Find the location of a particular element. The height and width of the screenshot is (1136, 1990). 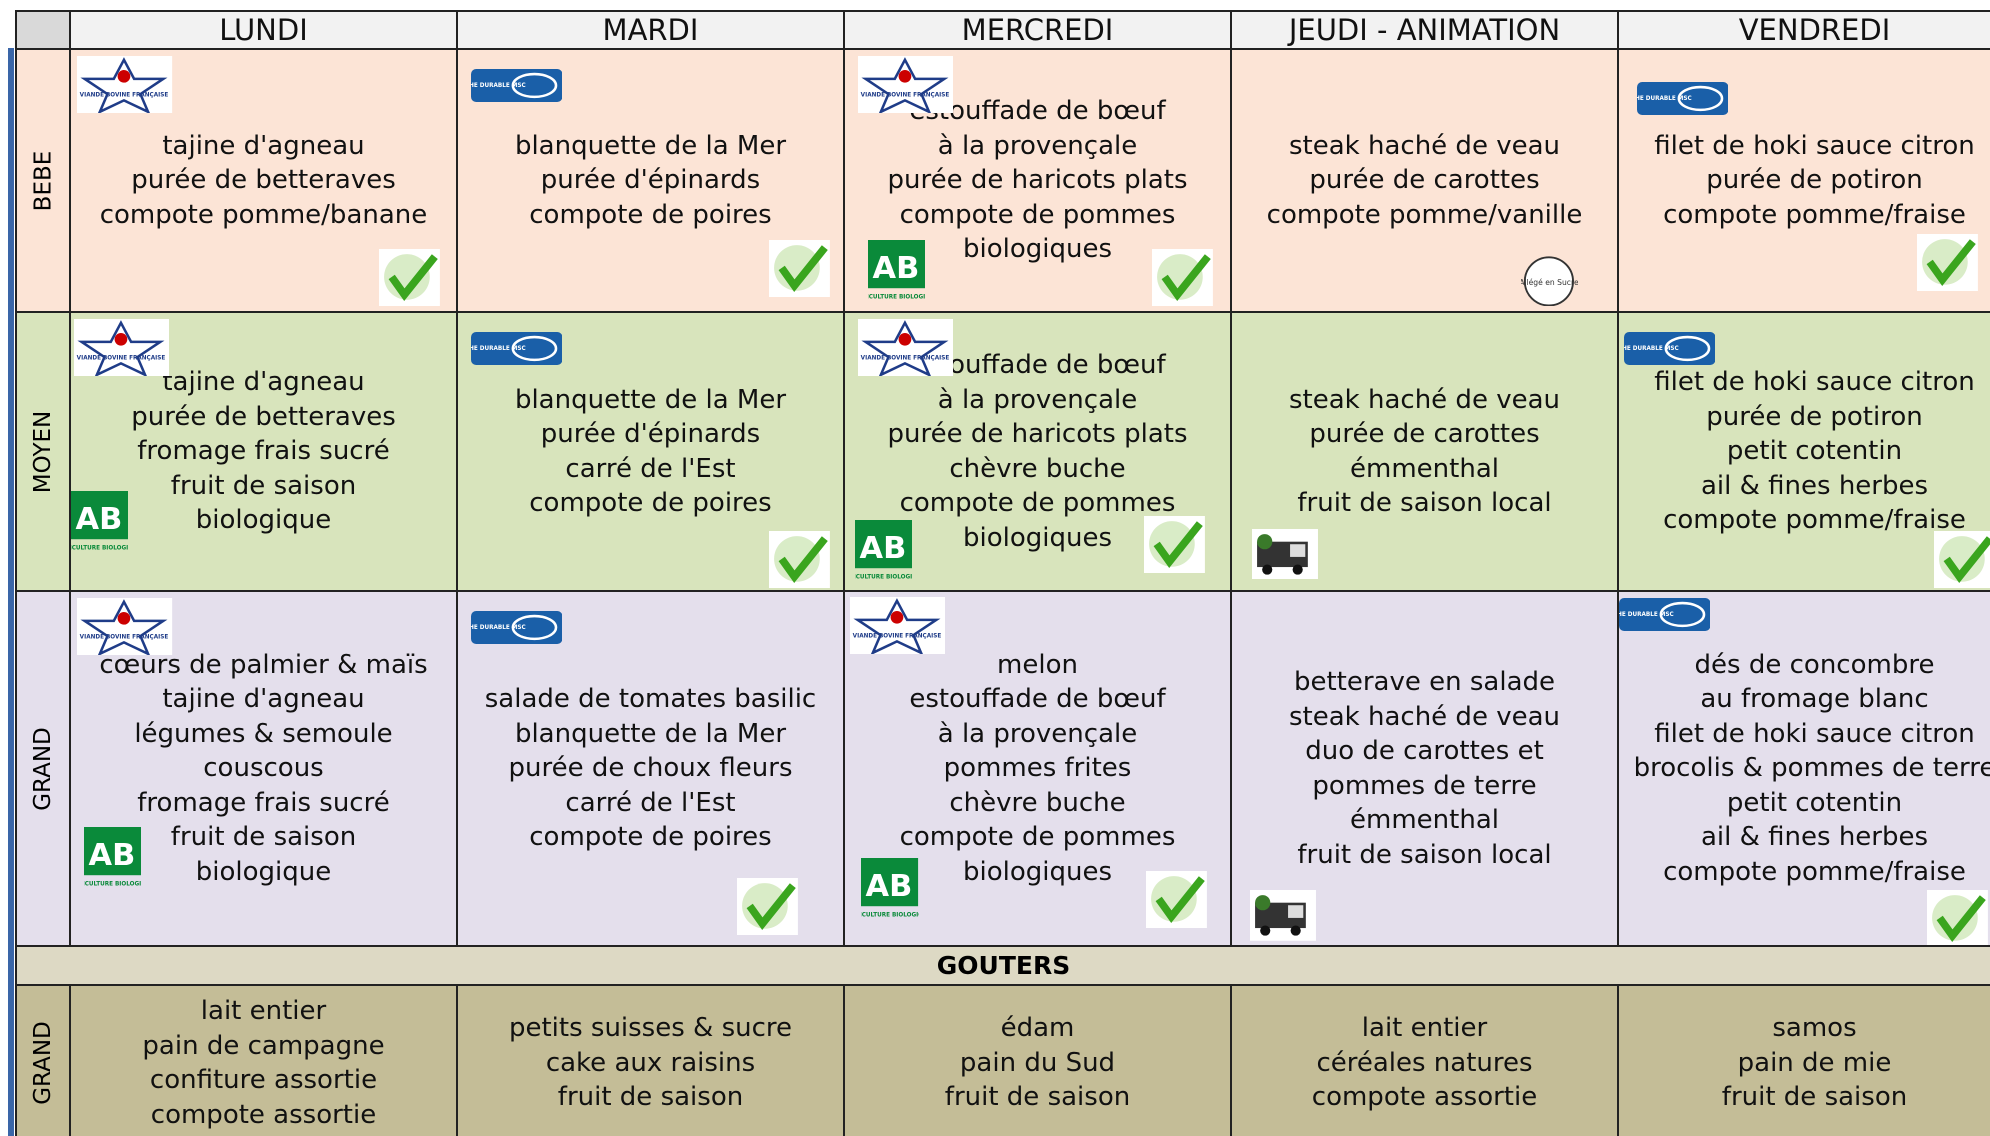

menu-line: betterave en salade is located at coordinates (1424, 682).